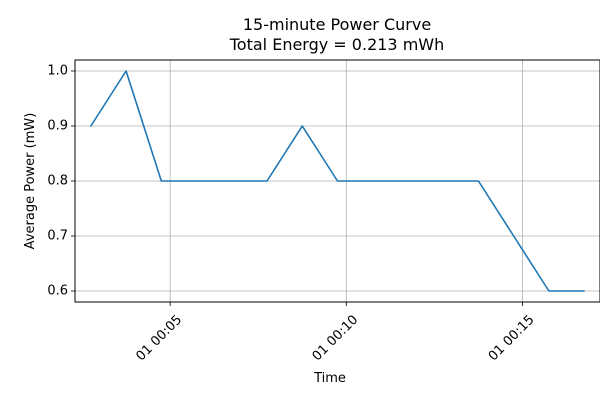  What do you see at coordinates (336, 44) in the screenshot?
I see `chart-subtitle: Total Energy = 0.213 mWh` at bounding box center [336, 44].